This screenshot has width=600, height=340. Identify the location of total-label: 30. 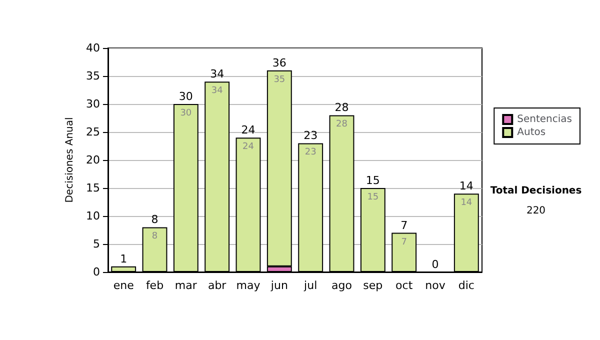
(185, 96).